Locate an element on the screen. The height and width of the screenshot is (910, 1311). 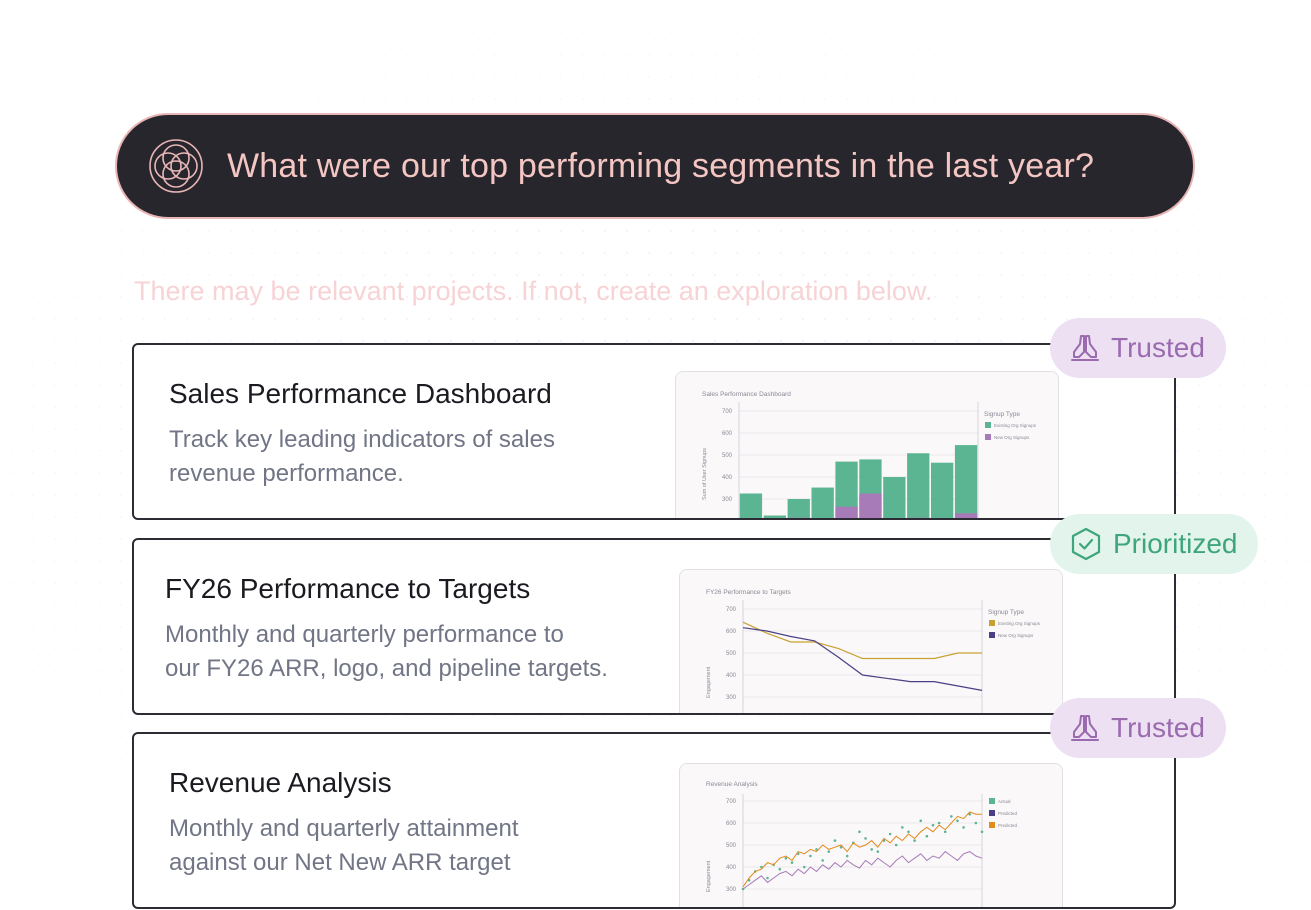
card-description-line: Track key leading indicators of sales is located at coordinates (362, 439).